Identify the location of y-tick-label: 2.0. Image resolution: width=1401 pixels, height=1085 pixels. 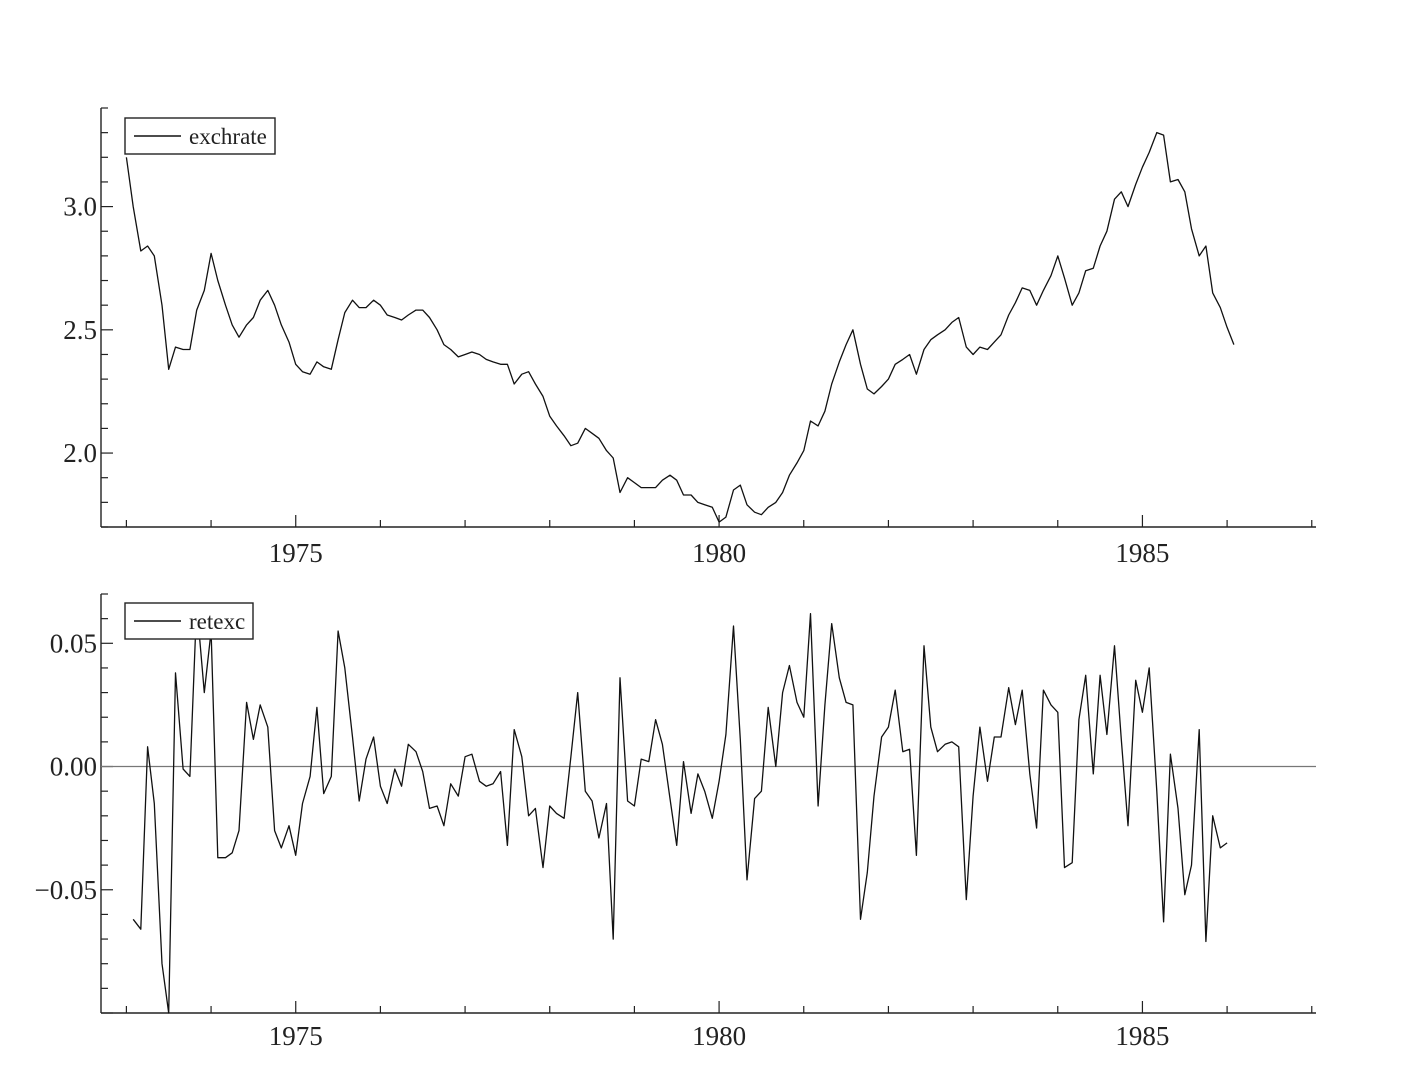
(80, 453).